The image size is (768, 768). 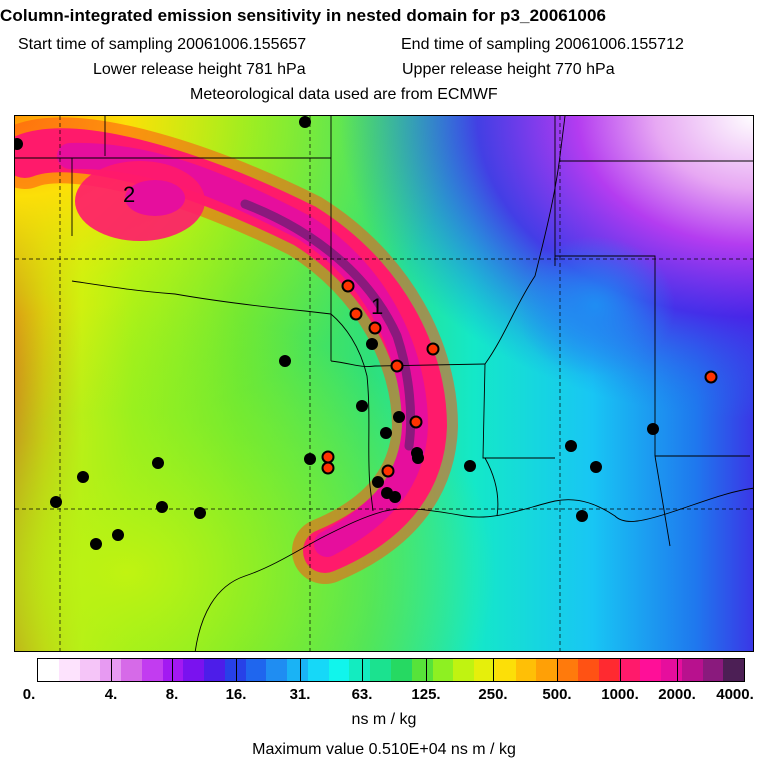 What do you see at coordinates (620, 694) in the screenshot?
I see `colorbar-tick-label: 1000.` at bounding box center [620, 694].